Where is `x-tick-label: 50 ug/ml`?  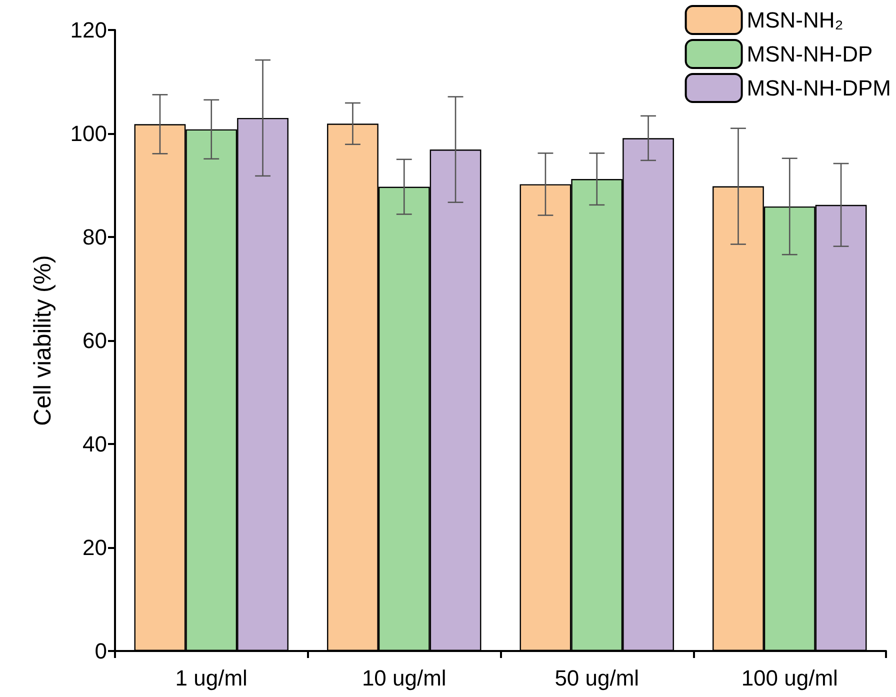 x-tick-label: 50 ug/ml is located at coordinates (597, 678).